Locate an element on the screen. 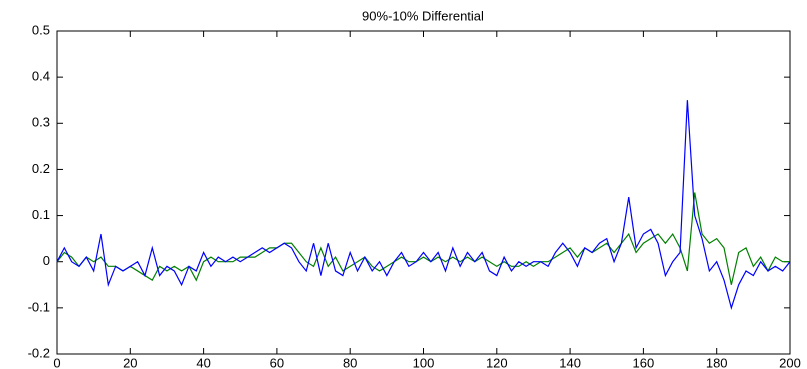 The height and width of the screenshot is (369, 807). y-tick-label: 0.5 is located at coordinates (41, 29).